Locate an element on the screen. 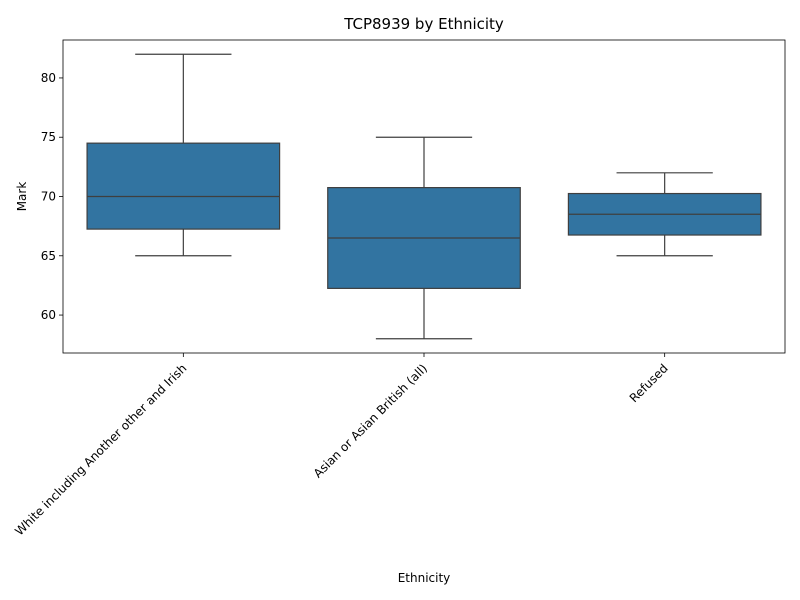 Image resolution: width=800 pixels, height=600 pixels. x-tick-label: Asian or Asian British (all) is located at coordinates (370, 420).